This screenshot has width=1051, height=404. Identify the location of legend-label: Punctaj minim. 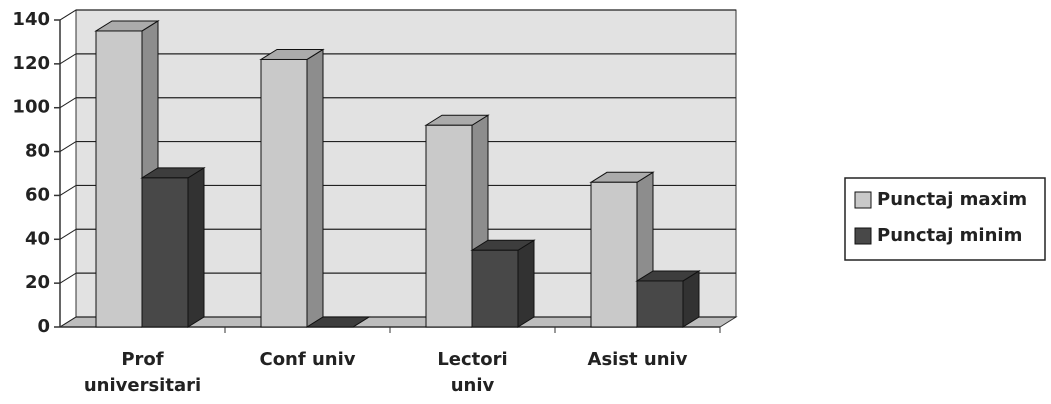
(949, 235).